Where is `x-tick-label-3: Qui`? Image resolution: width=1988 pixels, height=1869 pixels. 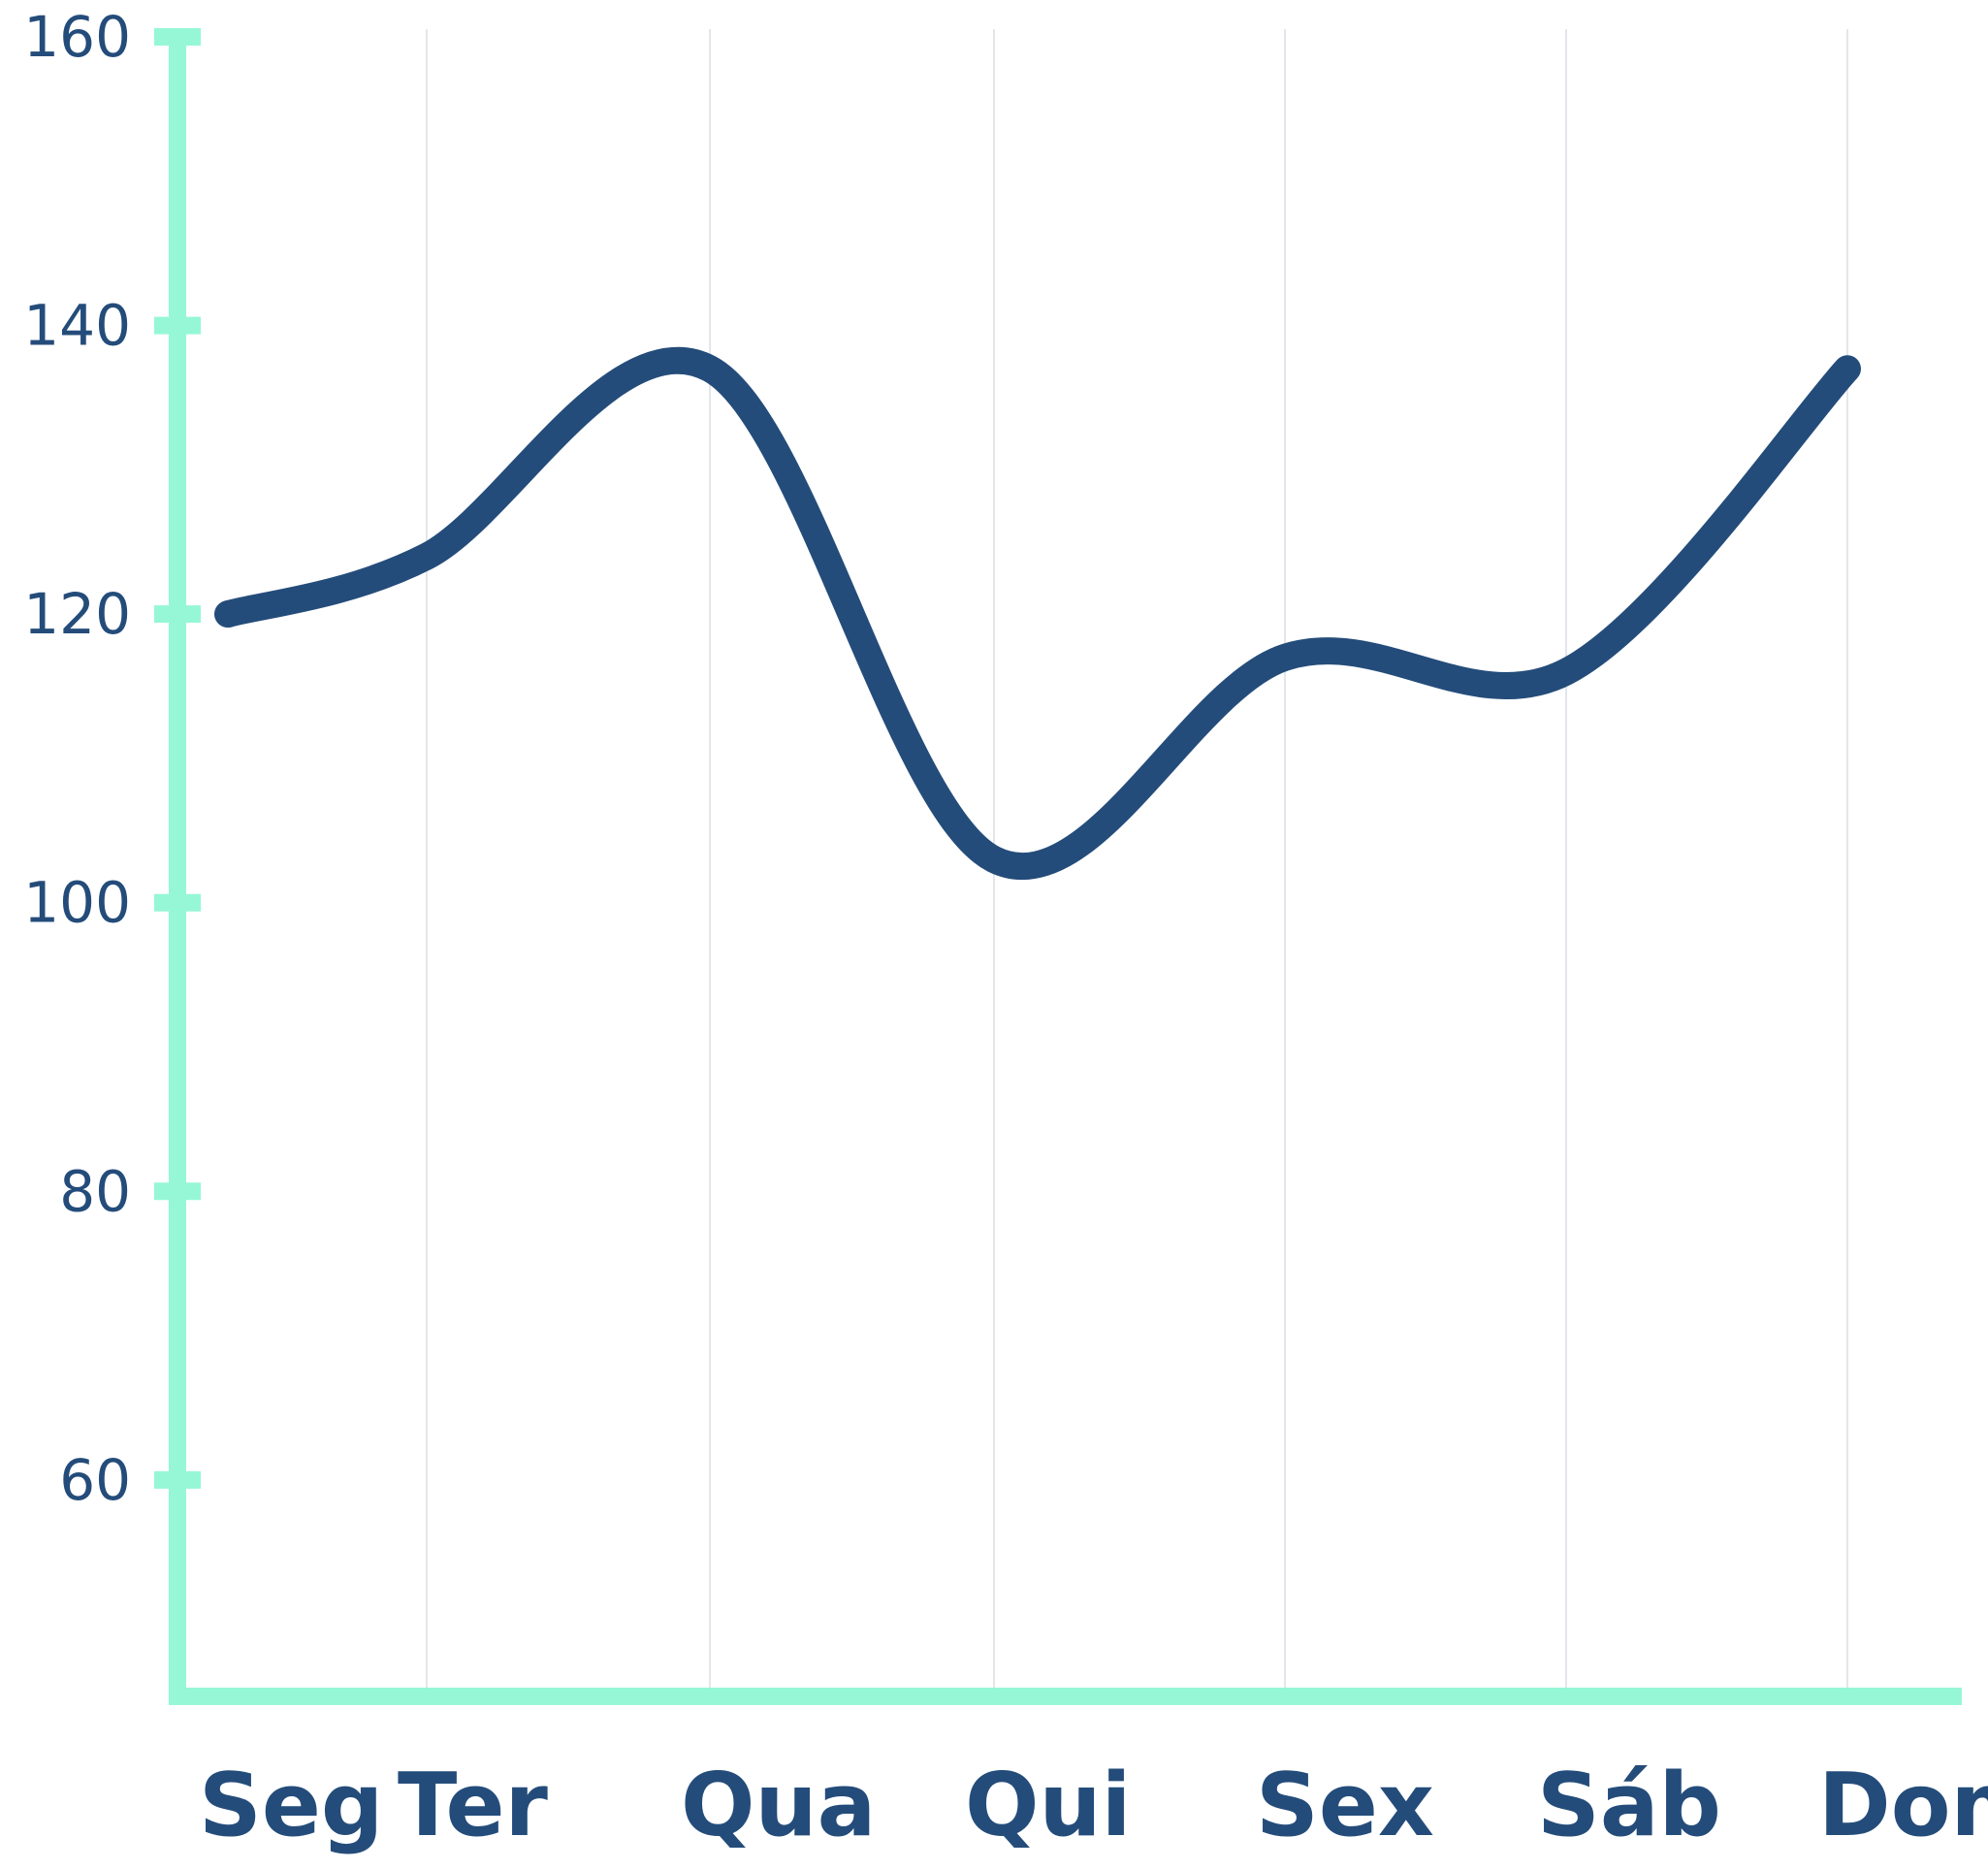 x-tick-label-3: Qui is located at coordinates (1048, 1805).